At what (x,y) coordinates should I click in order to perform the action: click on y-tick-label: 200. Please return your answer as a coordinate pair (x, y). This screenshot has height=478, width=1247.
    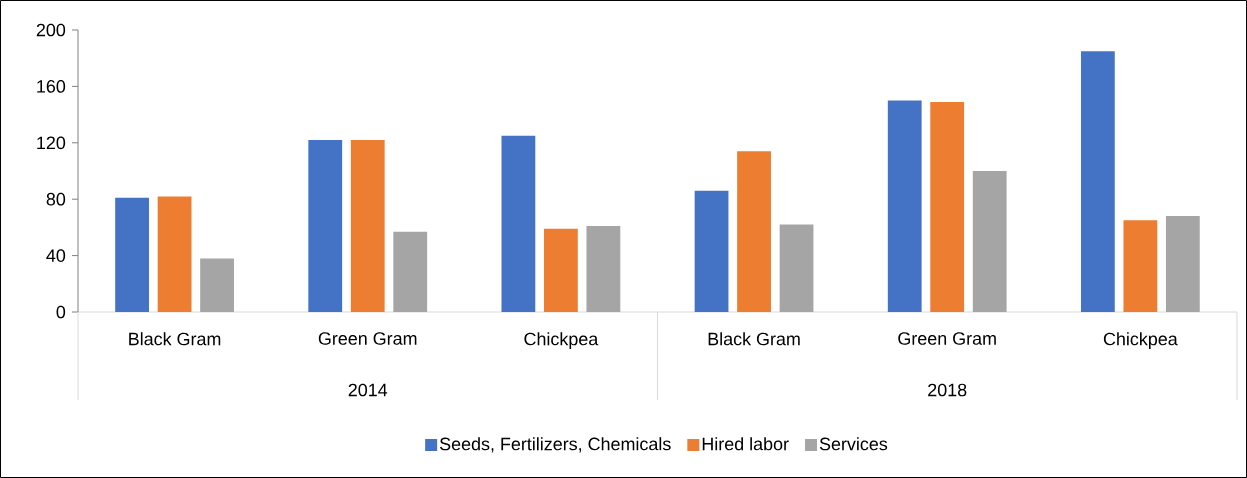
    Looking at the image, I should click on (51, 30).